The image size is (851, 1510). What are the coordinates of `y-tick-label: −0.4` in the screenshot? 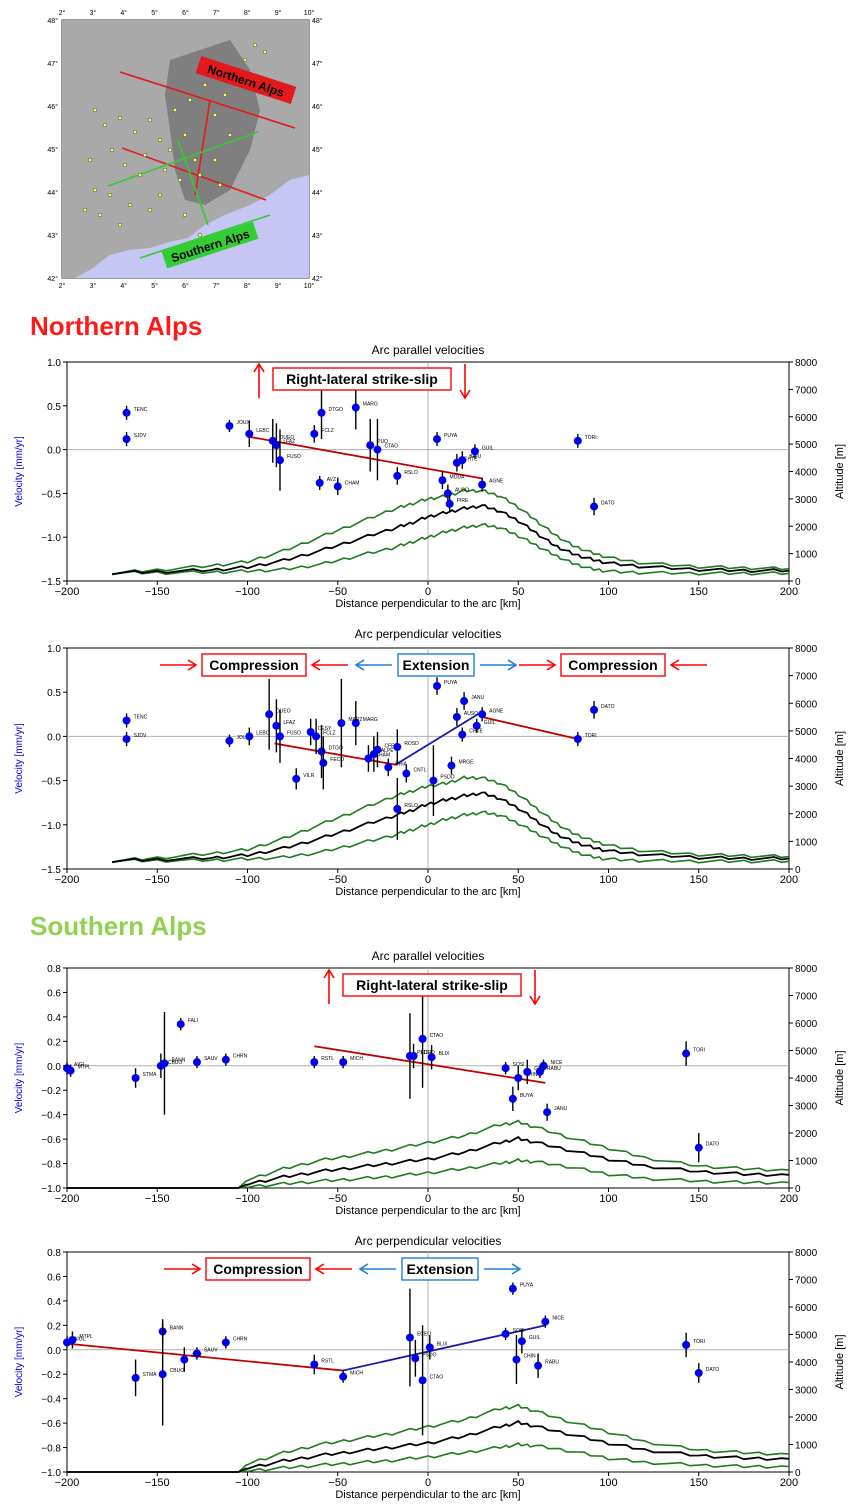 It's located at (51, 1400).